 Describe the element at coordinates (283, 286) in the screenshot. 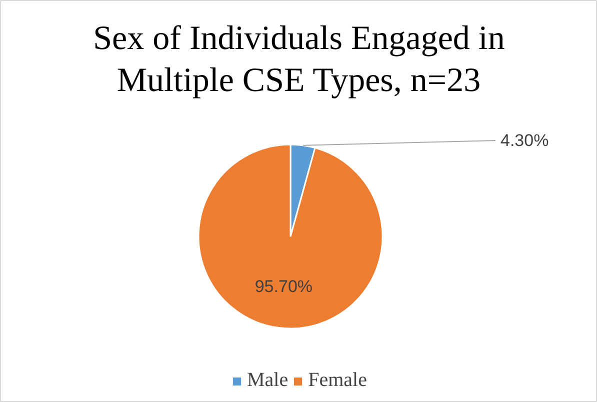

I see `data-label: 95.70%` at that location.